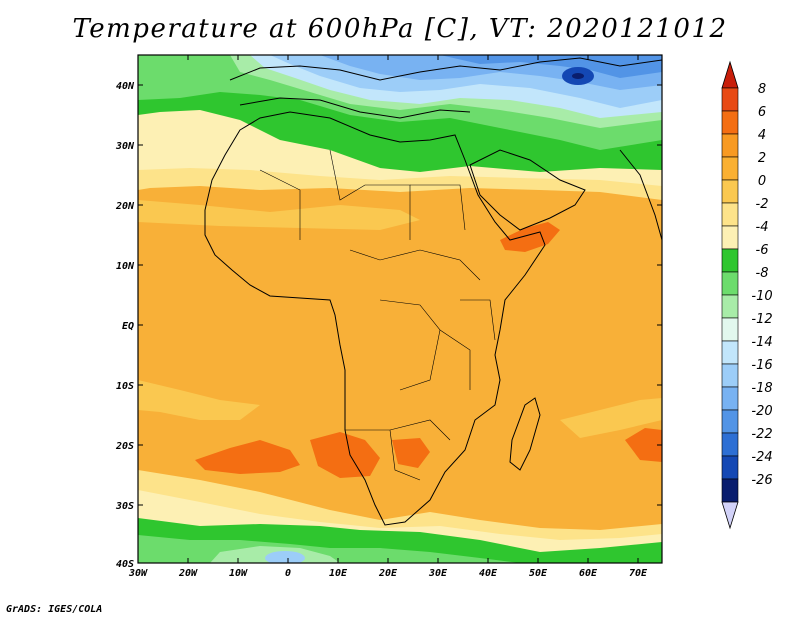 The height and width of the screenshot is (618, 800). Describe the element at coordinates (761, 342) in the screenshot. I see `colorbar-label: -14` at that location.